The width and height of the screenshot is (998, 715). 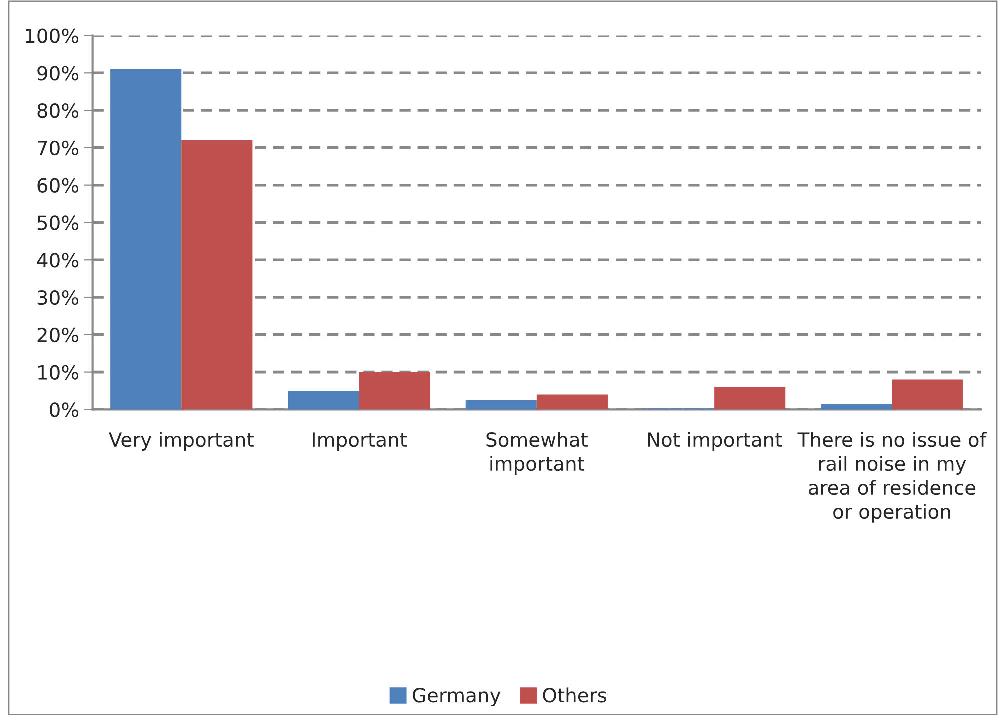 I want to click on x-tick-label: Very important, so click(x=181, y=441).